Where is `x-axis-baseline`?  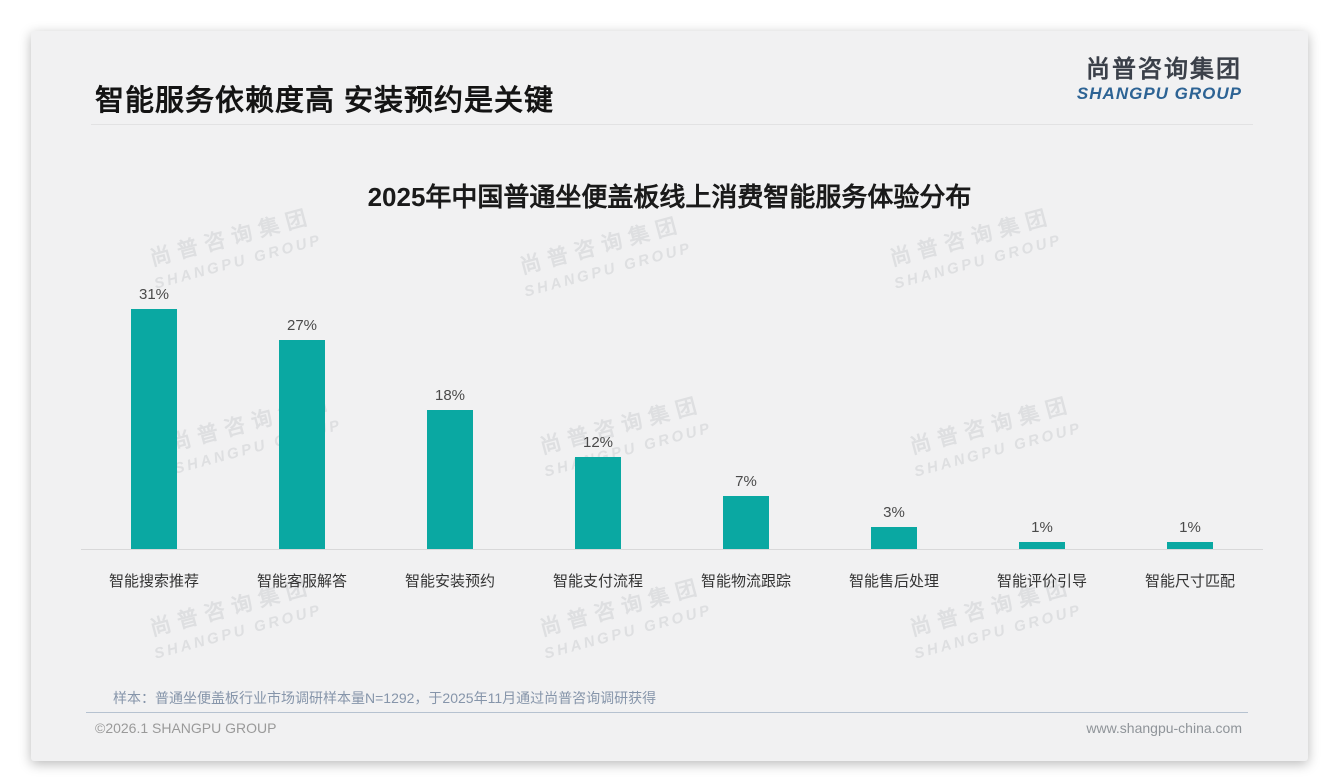
x-axis-baseline is located at coordinates (672, 549).